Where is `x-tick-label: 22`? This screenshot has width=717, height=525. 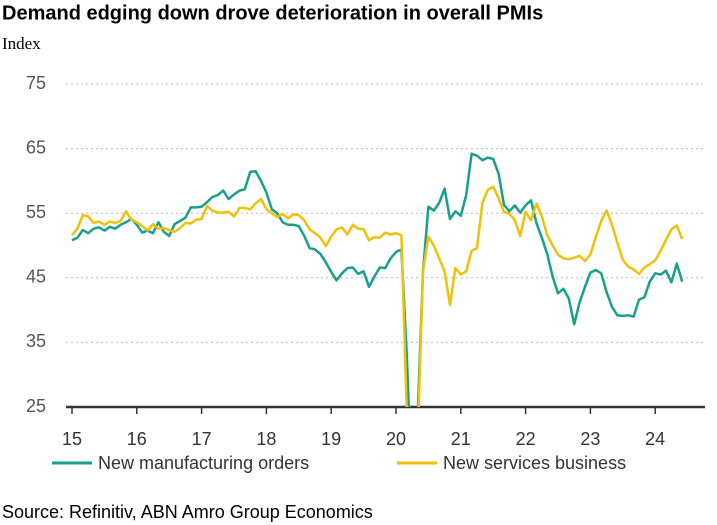
x-tick-label: 22 is located at coordinates (526, 439).